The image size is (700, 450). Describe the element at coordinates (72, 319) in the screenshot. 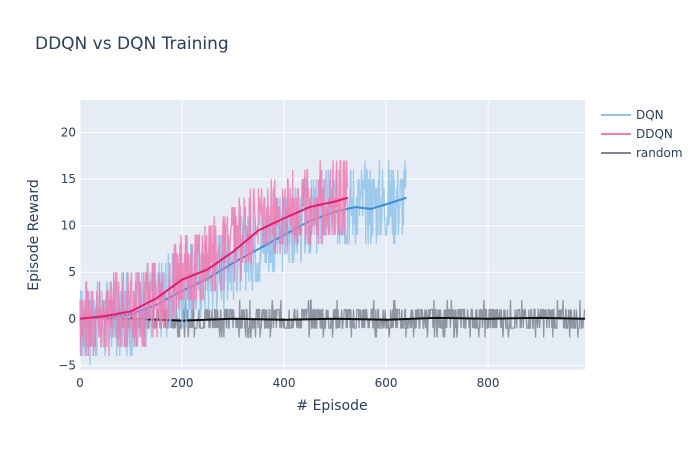

I see `y-tick-label-1: 0` at that location.